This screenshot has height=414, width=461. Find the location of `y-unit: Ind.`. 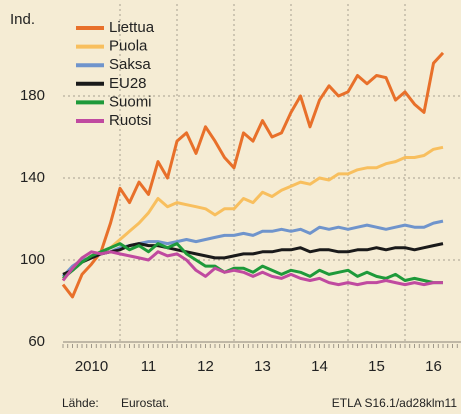

y-unit: Ind. is located at coordinates (22, 19).